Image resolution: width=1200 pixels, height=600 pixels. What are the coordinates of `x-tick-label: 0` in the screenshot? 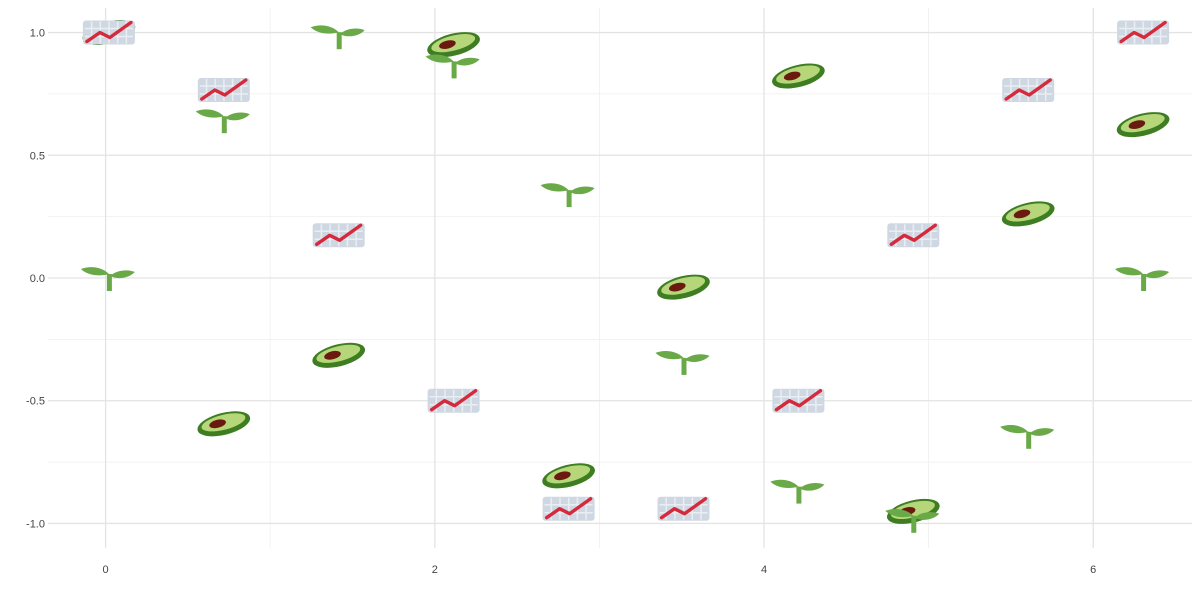 It's located at (106, 570).